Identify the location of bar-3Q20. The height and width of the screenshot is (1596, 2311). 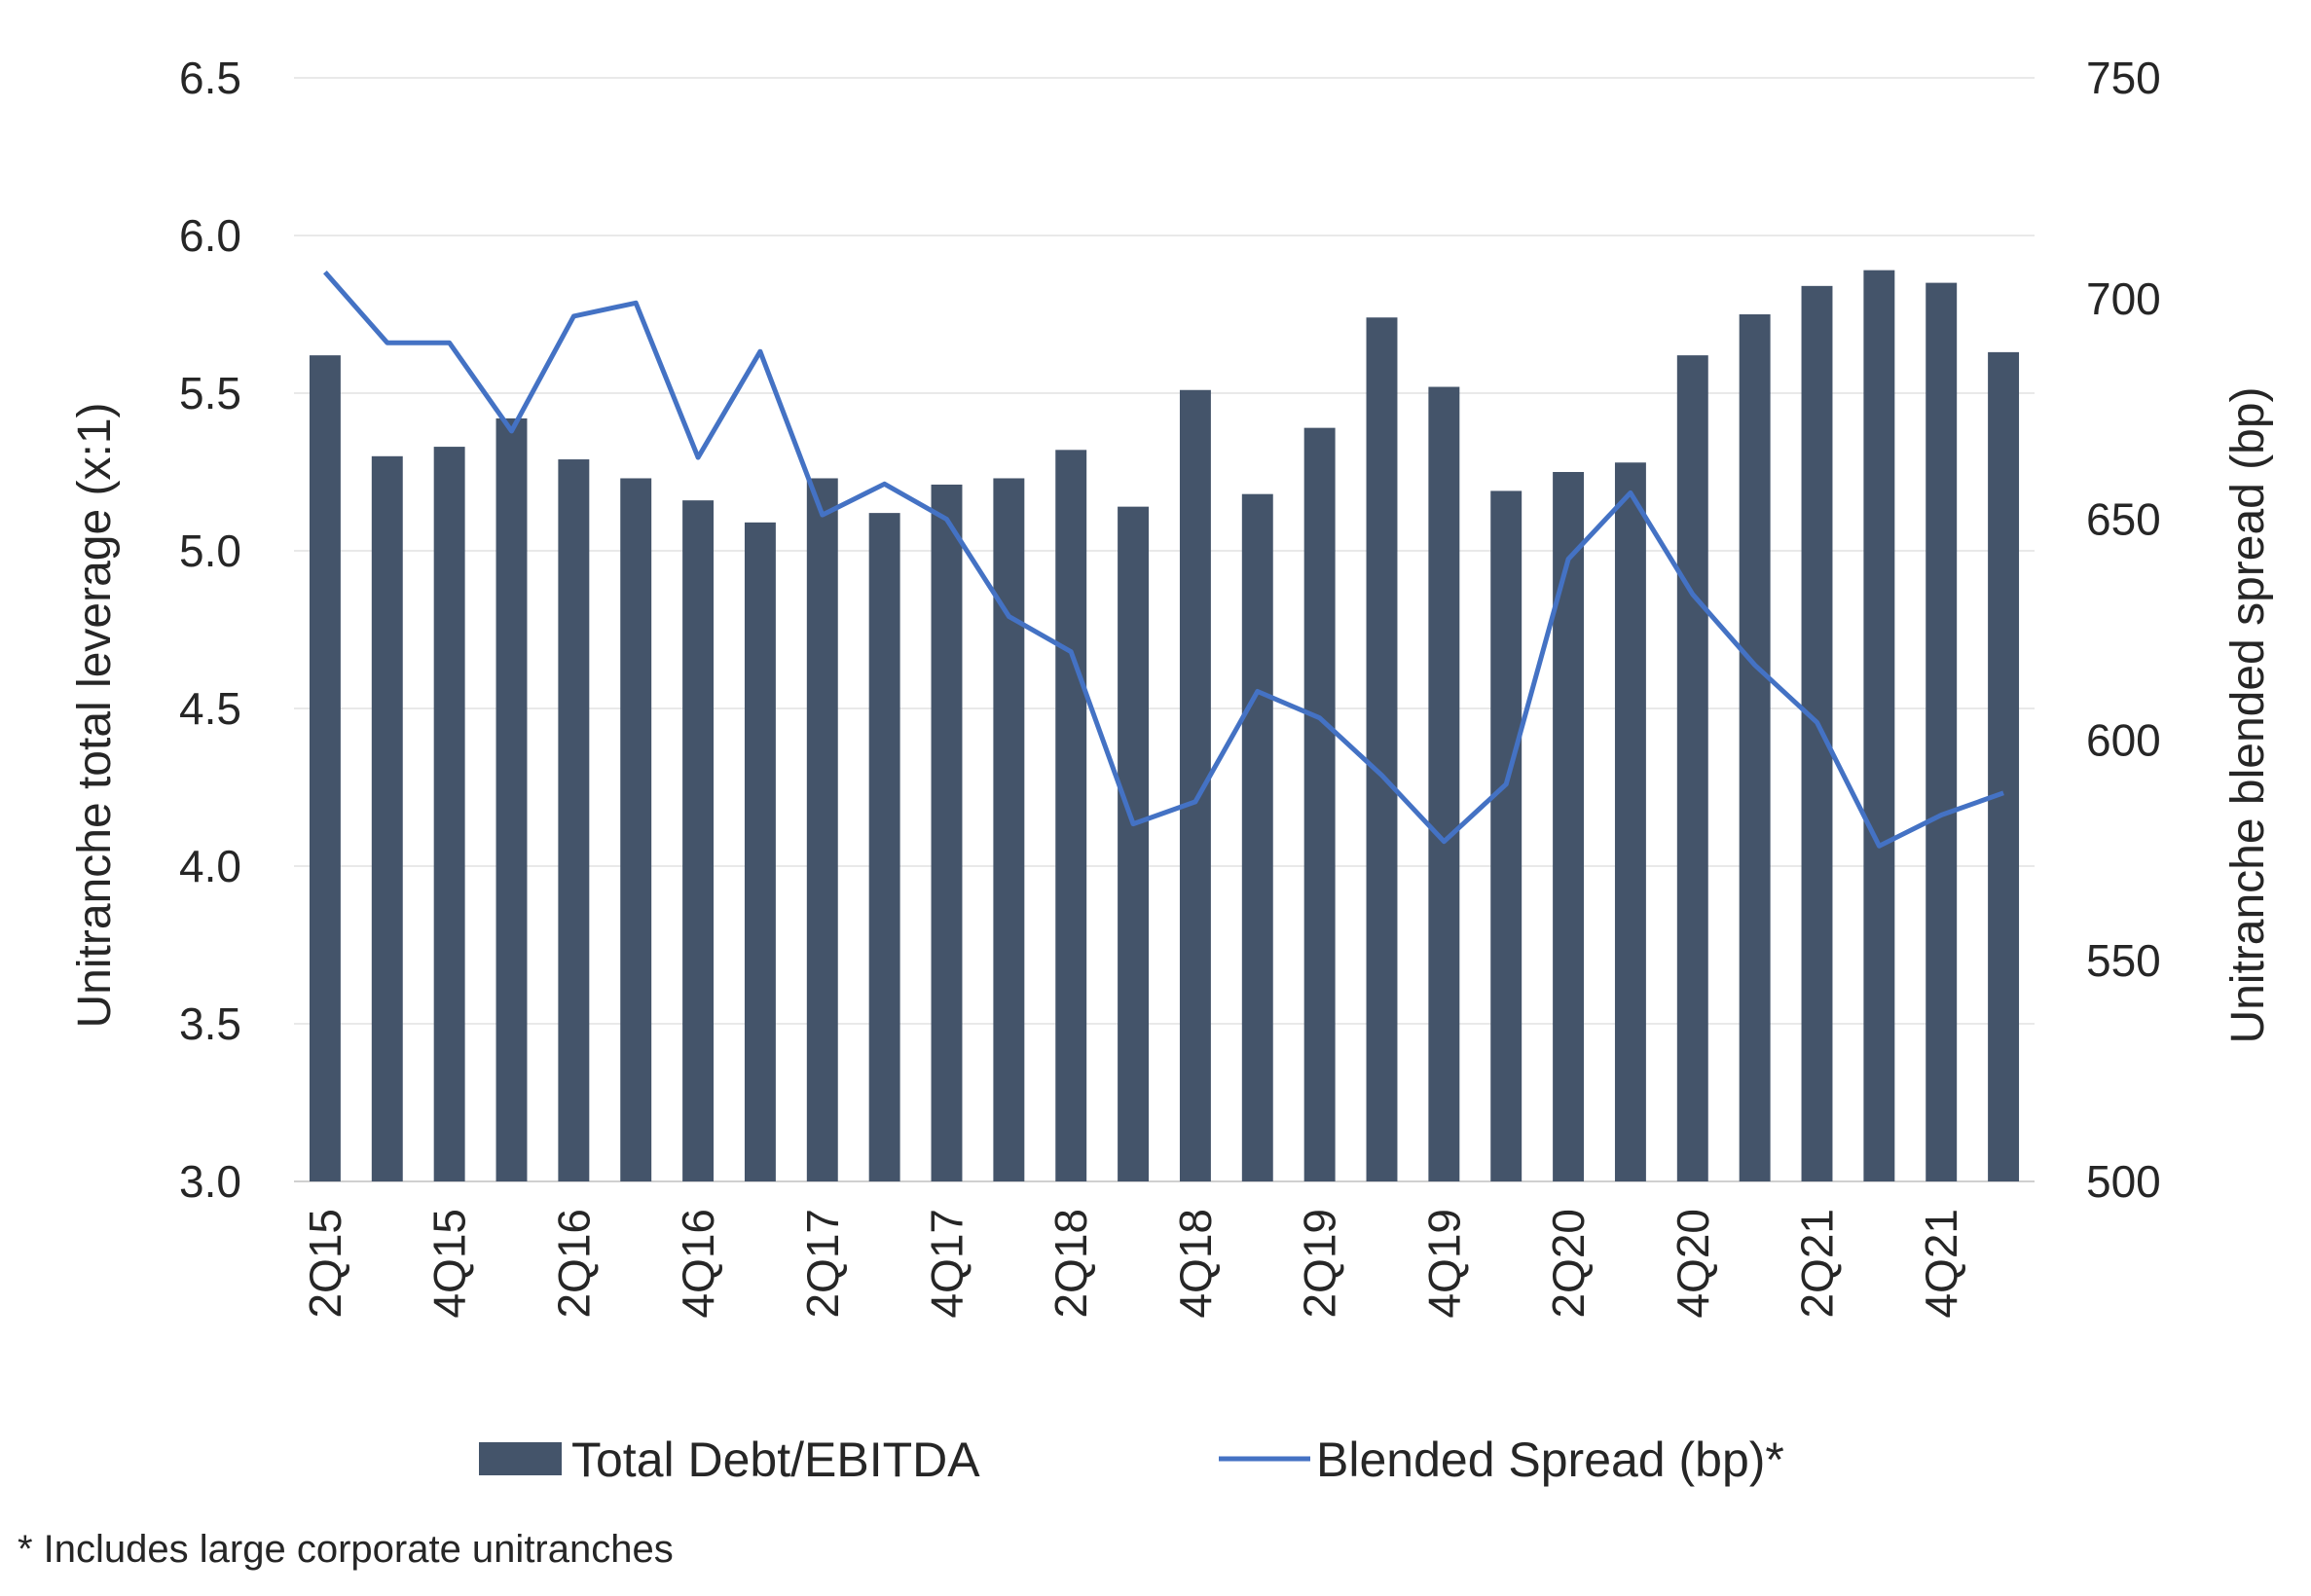
(1630, 821).